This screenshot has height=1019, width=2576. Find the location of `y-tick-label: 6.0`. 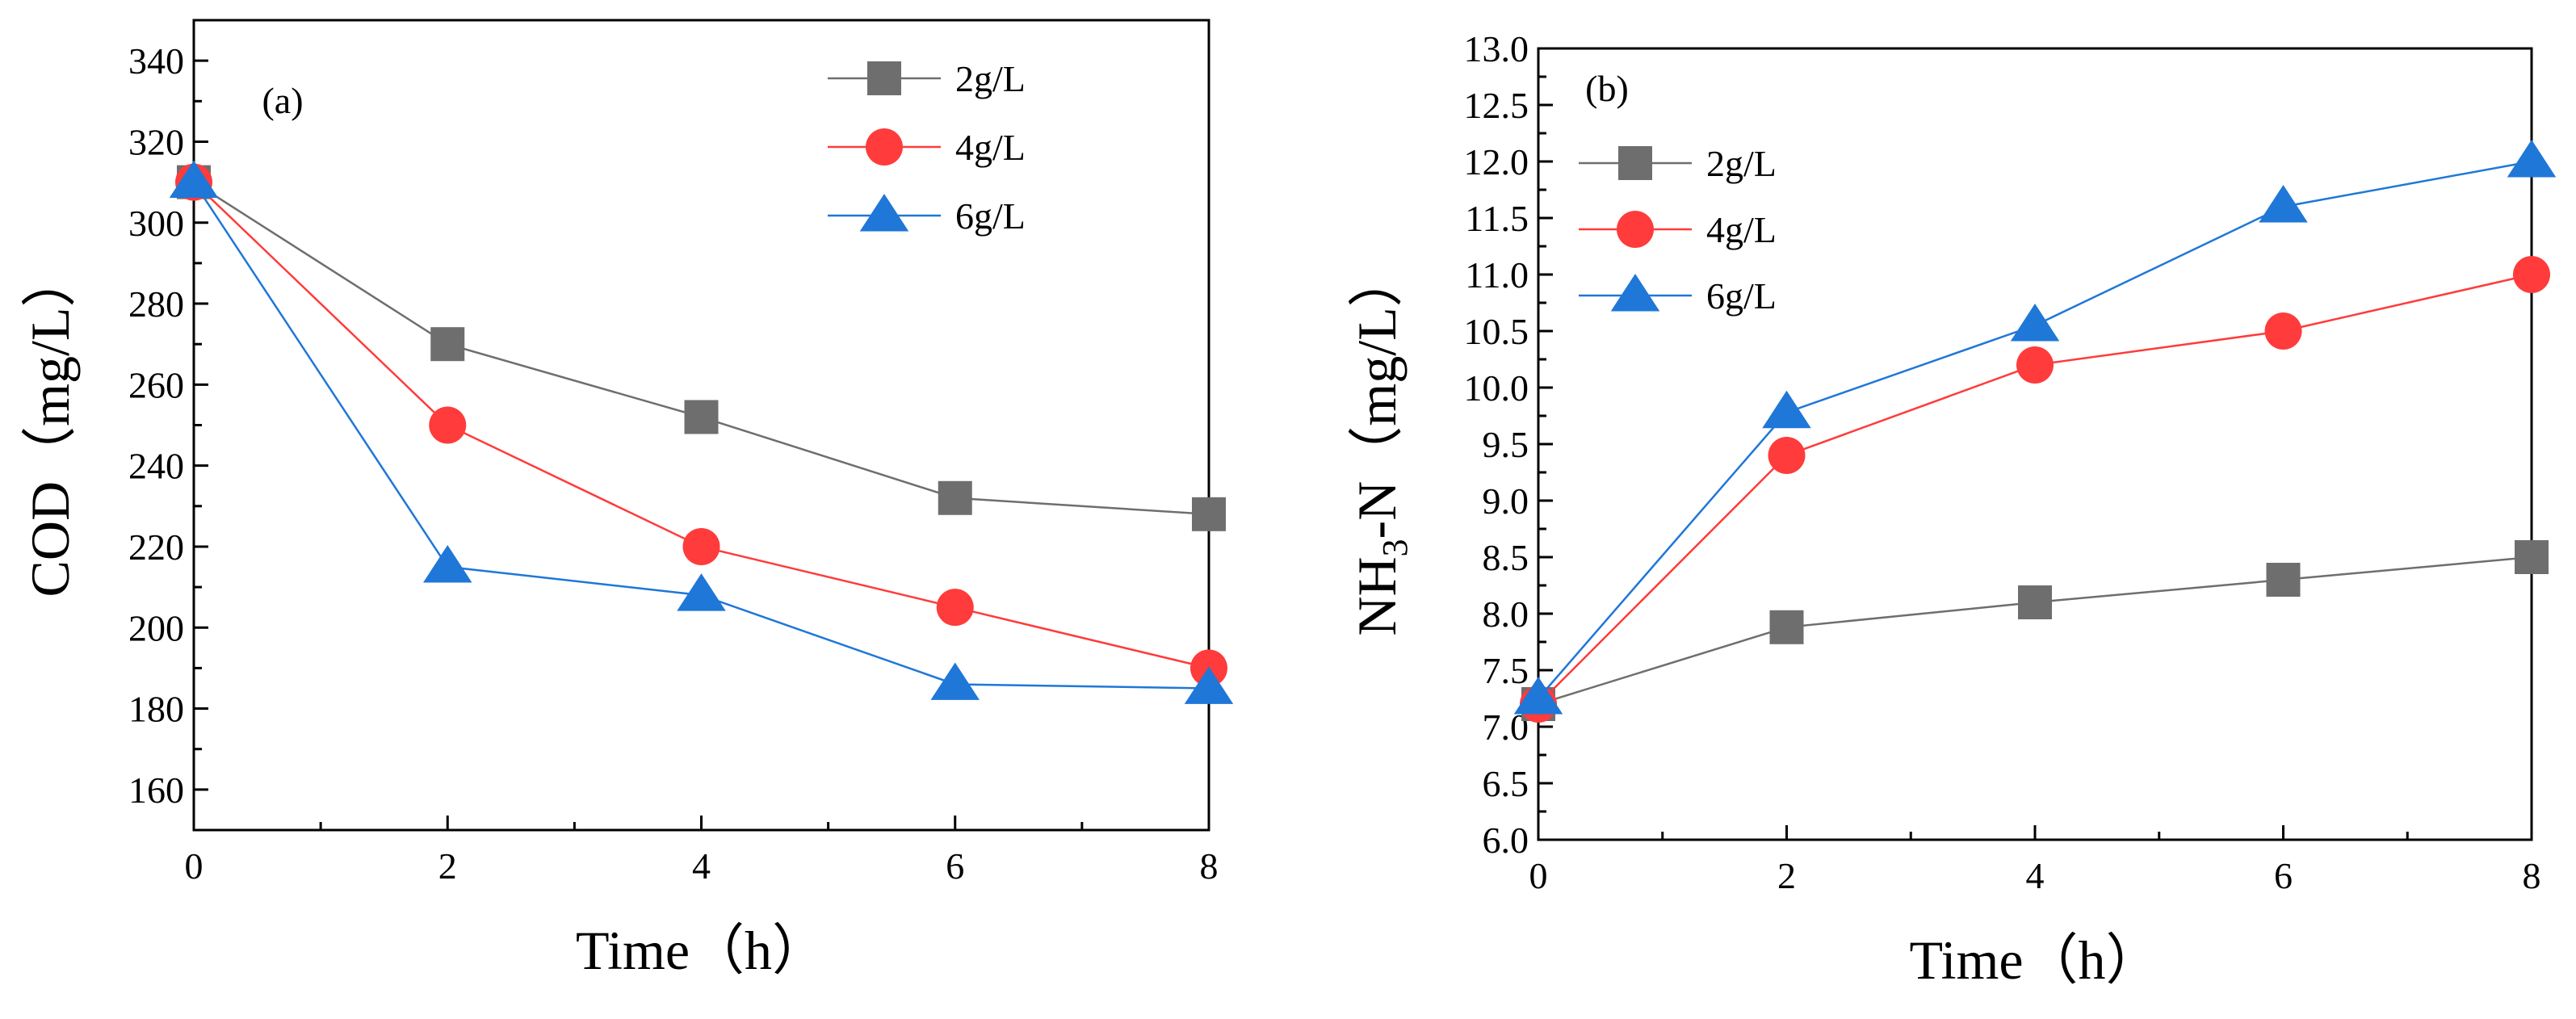

y-tick-label: 6.0 is located at coordinates (1506, 840).